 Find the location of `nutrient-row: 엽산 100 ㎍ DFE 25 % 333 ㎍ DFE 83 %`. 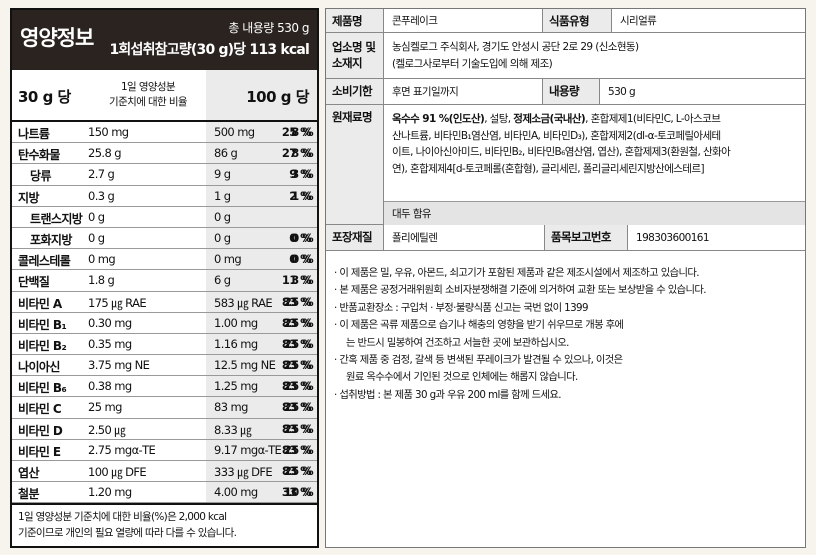

nutrient-row: 엽산 100 ㎍ DFE 25 % 333 ㎍ DFE 83 % is located at coordinates (164, 472).